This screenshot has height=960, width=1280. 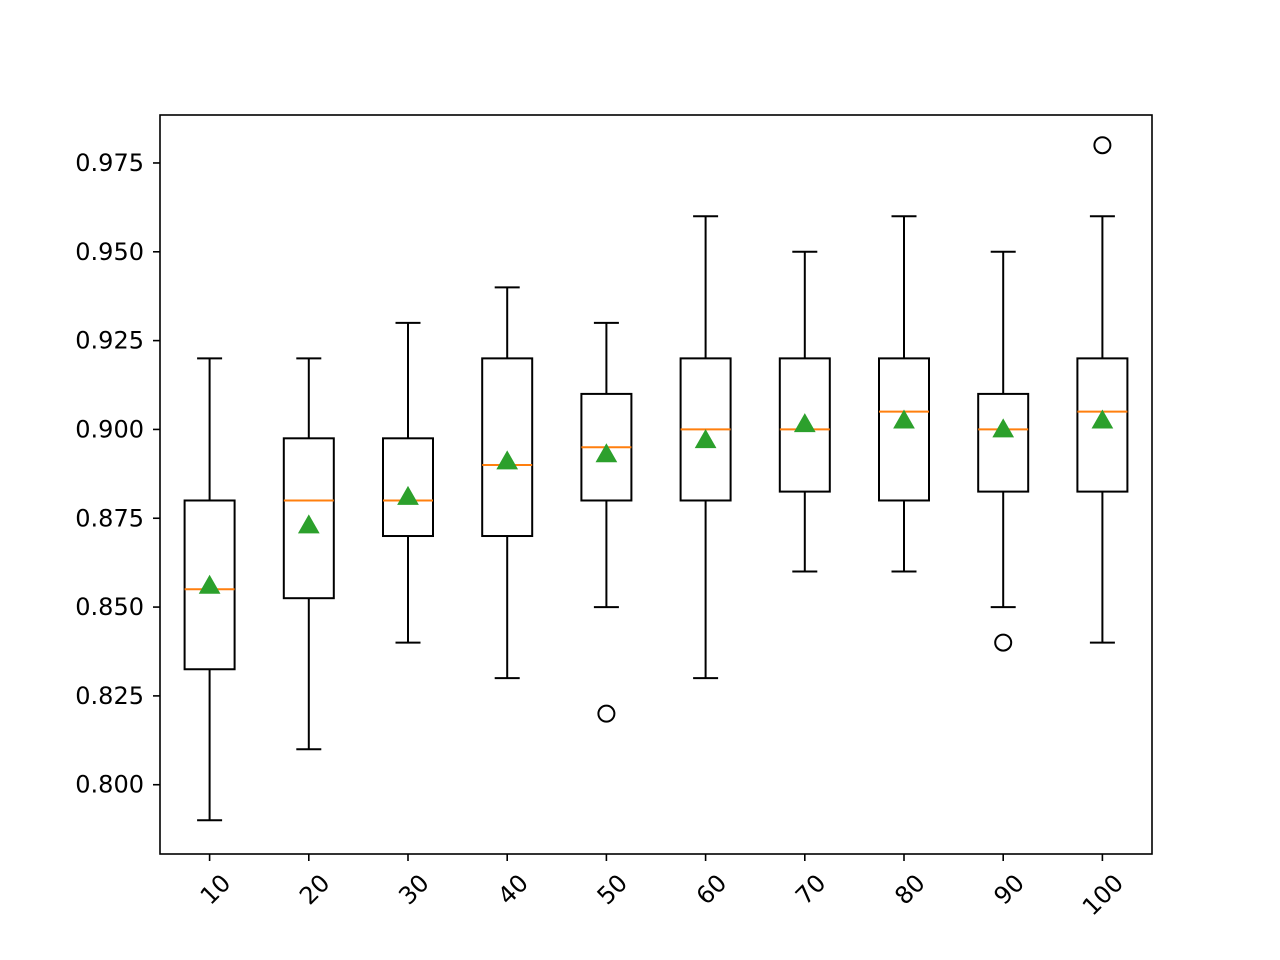 What do you see at coordinates (109, 785) in the screenshot?
I see `y-tick-label: 0.800` at bounding box center [109, 785].